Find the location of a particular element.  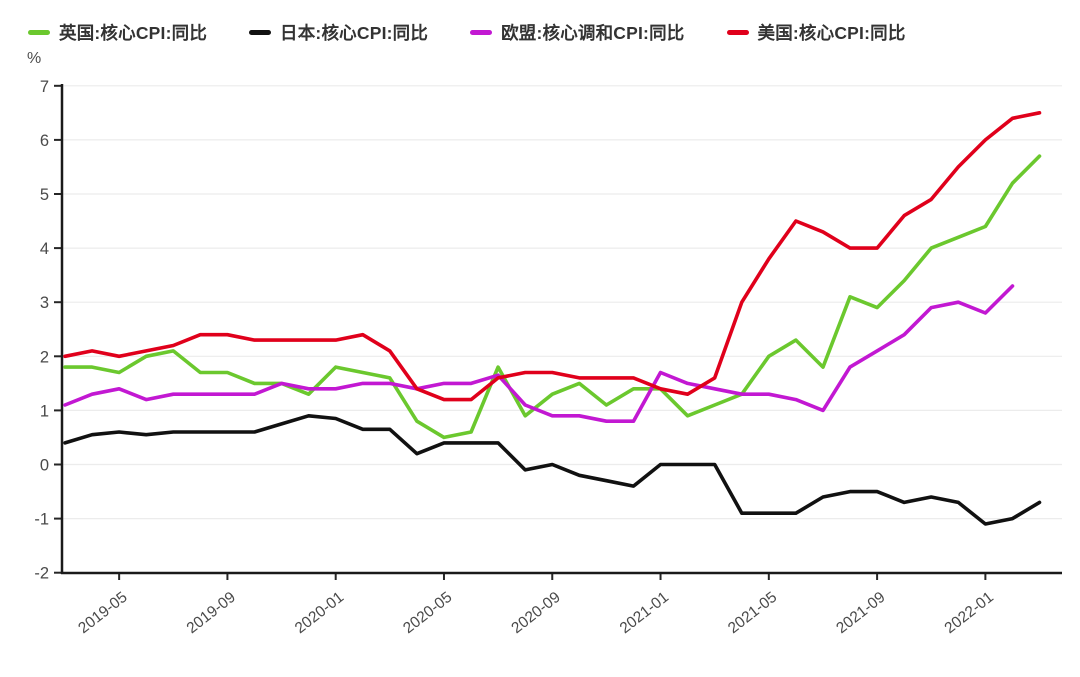

svg-text: 2019-09 is located at coordinates (211, 613).